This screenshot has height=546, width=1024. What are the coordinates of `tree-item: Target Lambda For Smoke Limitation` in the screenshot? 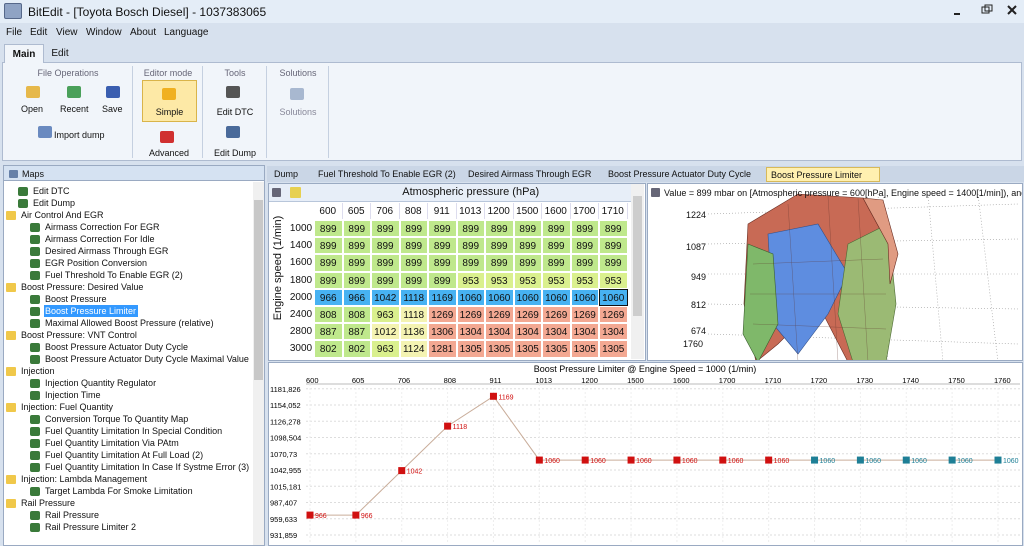 It's located at (119, 491).